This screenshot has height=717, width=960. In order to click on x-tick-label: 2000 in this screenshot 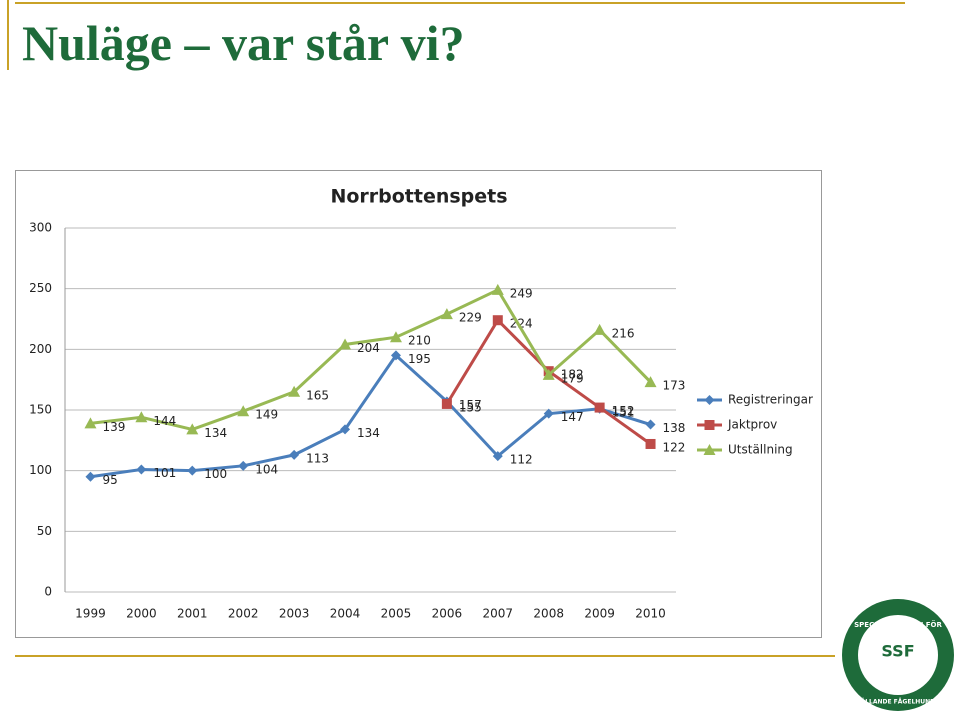, I will do `click(141, 614)`.